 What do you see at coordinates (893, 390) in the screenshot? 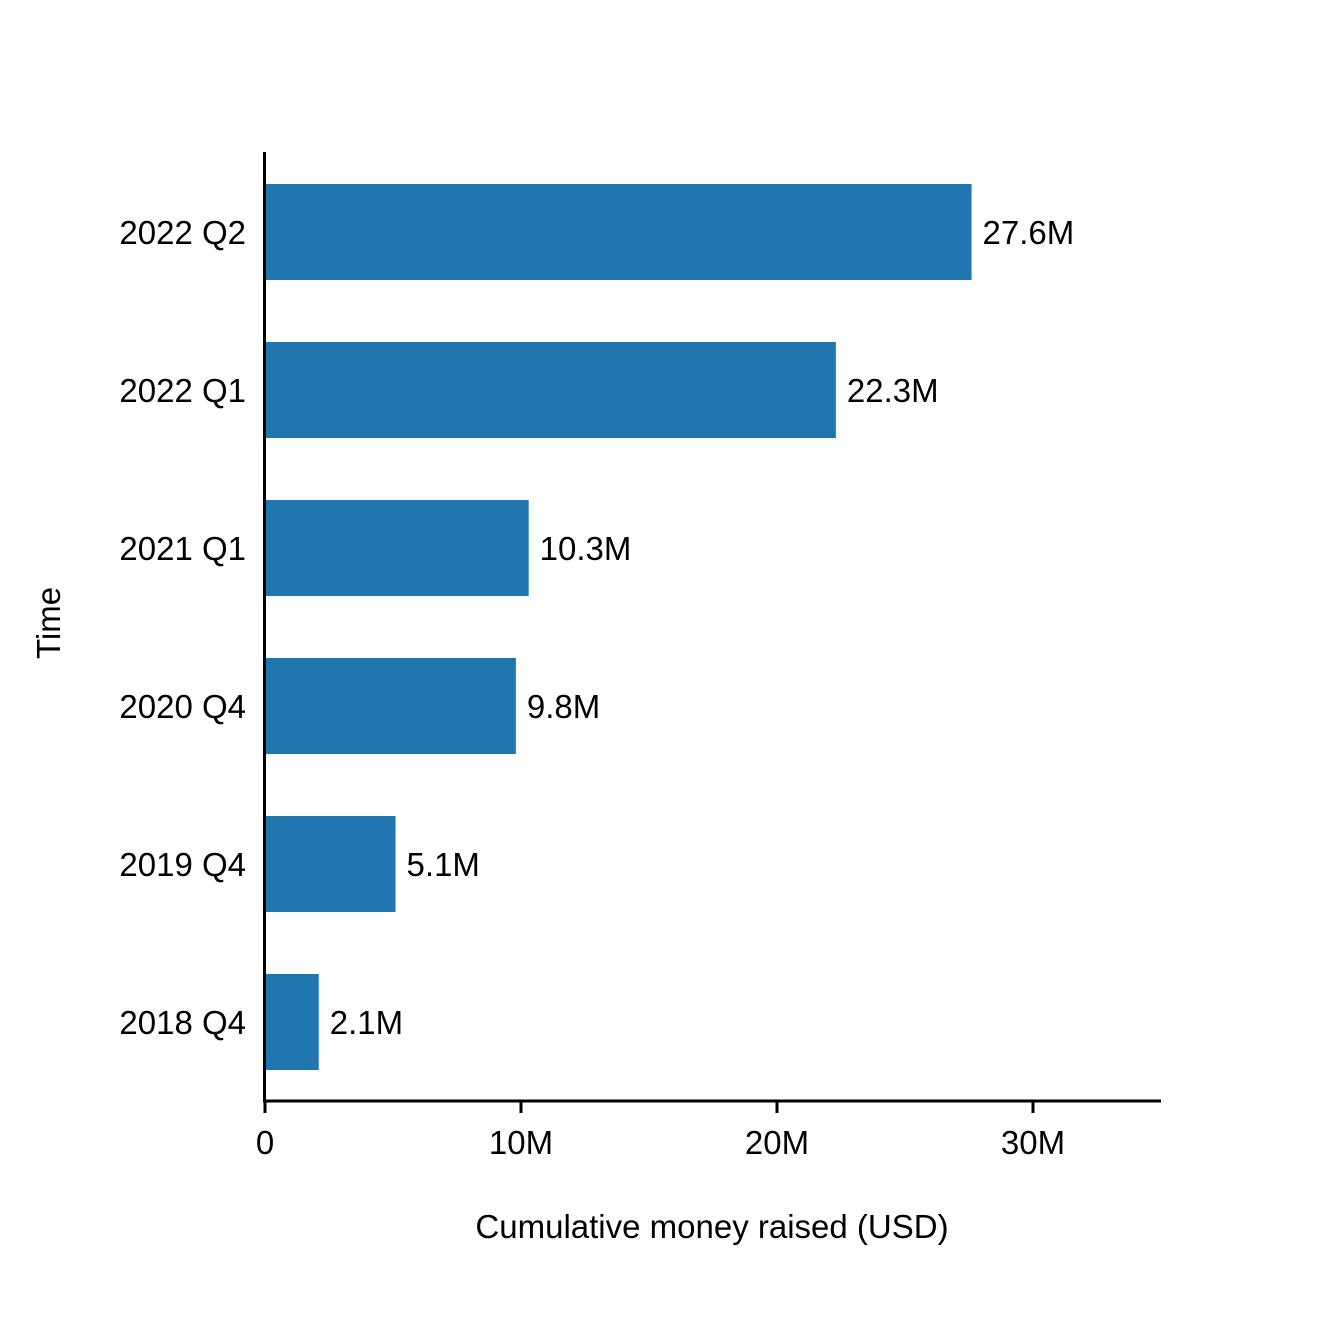
I see `value-label: 22.3M` at bounding box center [893, 390].